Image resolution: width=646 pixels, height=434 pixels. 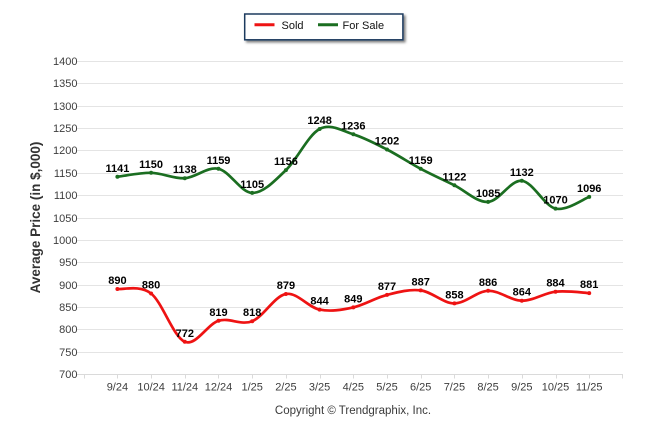 What do you see at coordinates (387, 142) in the screenshot?
I see `svg-text: 1202` at bounding box center [387, 142].